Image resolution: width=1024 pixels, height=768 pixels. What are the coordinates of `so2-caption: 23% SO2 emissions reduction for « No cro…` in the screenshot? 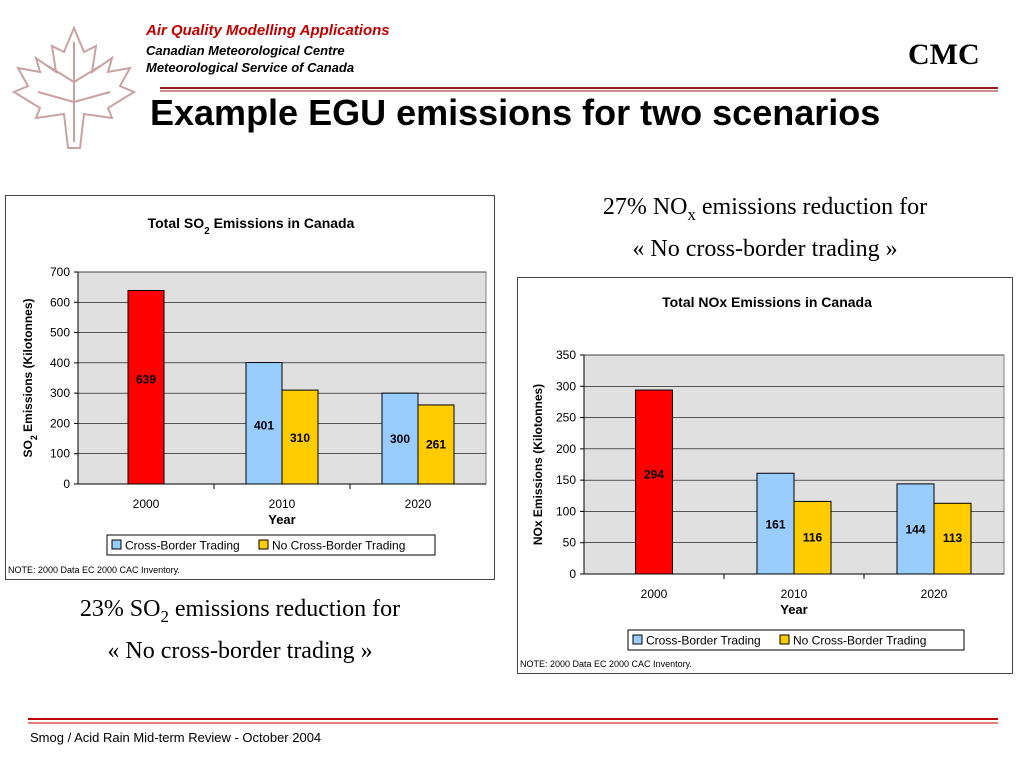 It's located at (240, 630).